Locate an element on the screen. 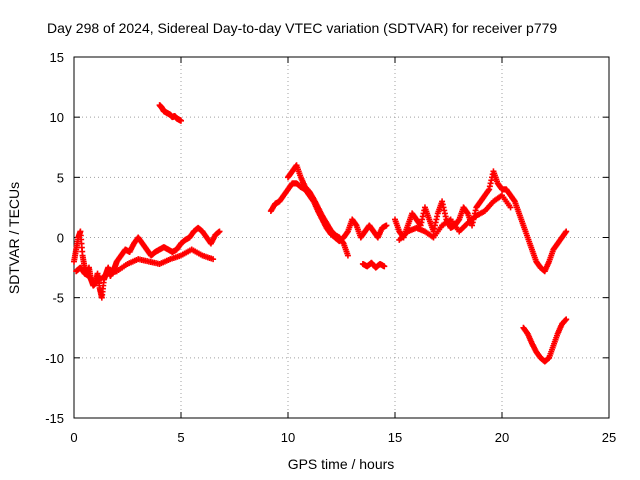  y-tick-label: 10 is located at coordinates (57, 117).